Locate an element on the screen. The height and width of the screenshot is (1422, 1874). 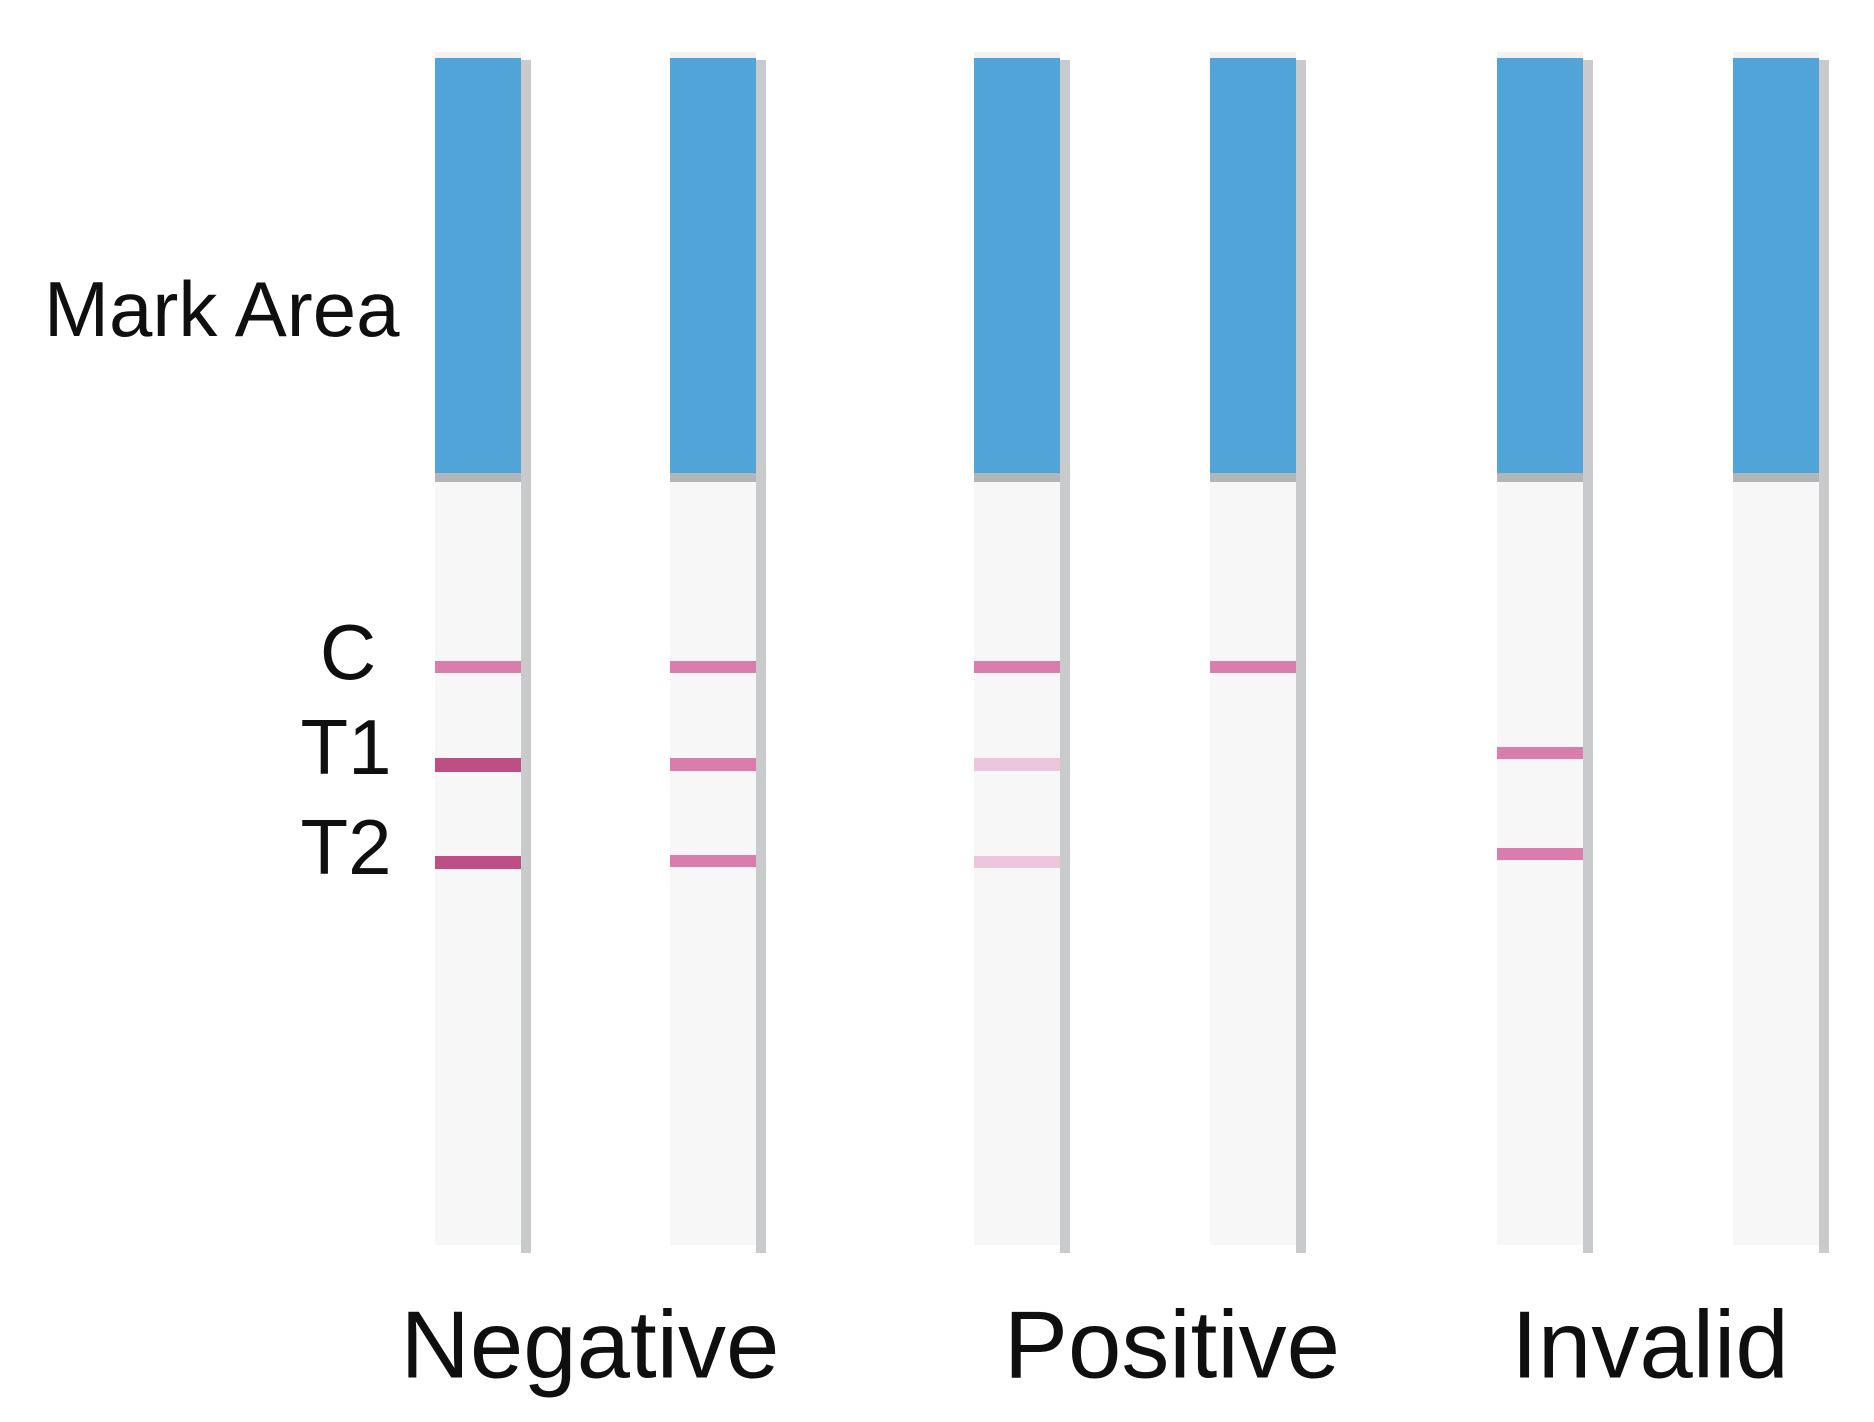
group-label-positive: Positive is located at coordinates (1172, 1345).